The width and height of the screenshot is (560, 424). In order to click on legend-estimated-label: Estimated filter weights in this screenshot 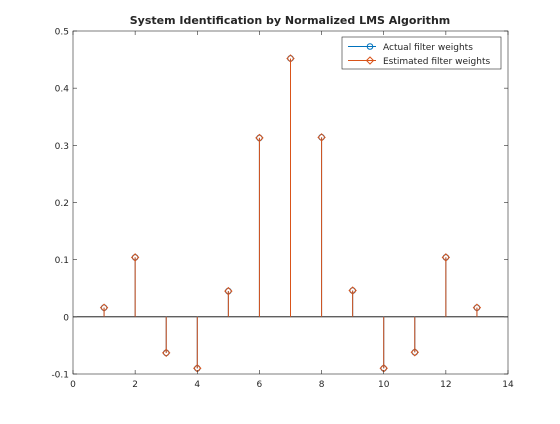, I will do `click(436, 62)`.